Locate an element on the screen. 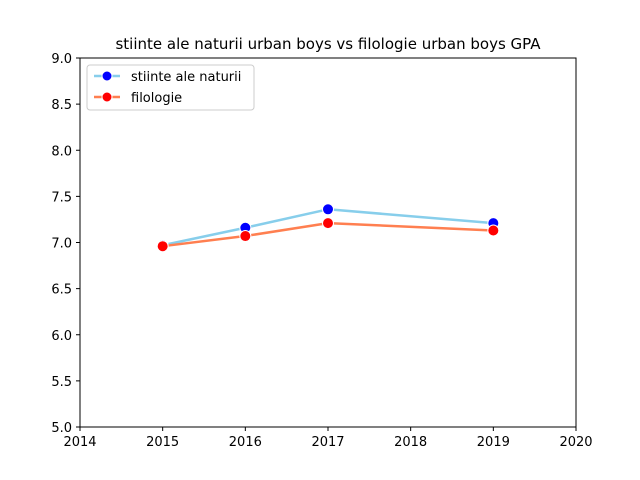 The width and height of the screenshot is (640, 480). y-tick-label: 6.5 is located at coordinates (61, 290).